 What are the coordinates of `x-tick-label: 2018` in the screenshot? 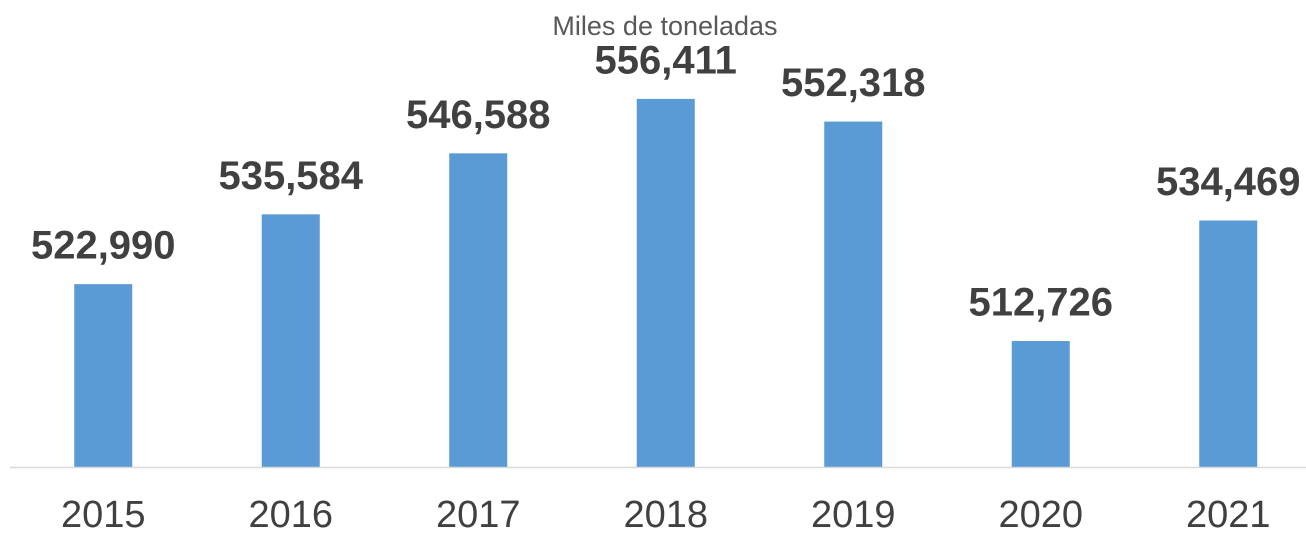 It's located at (665, 513).